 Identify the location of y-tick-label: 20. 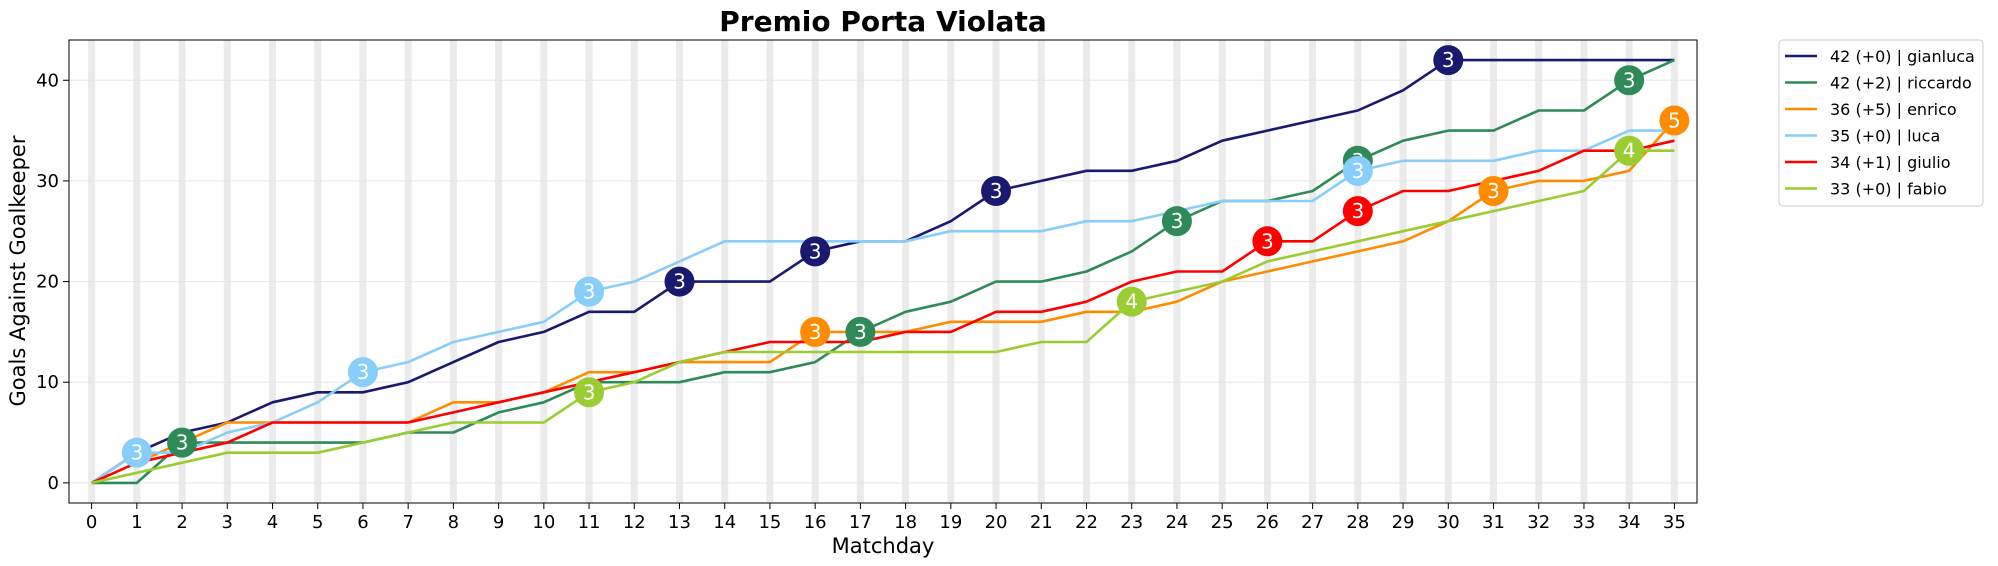
(47, 282).